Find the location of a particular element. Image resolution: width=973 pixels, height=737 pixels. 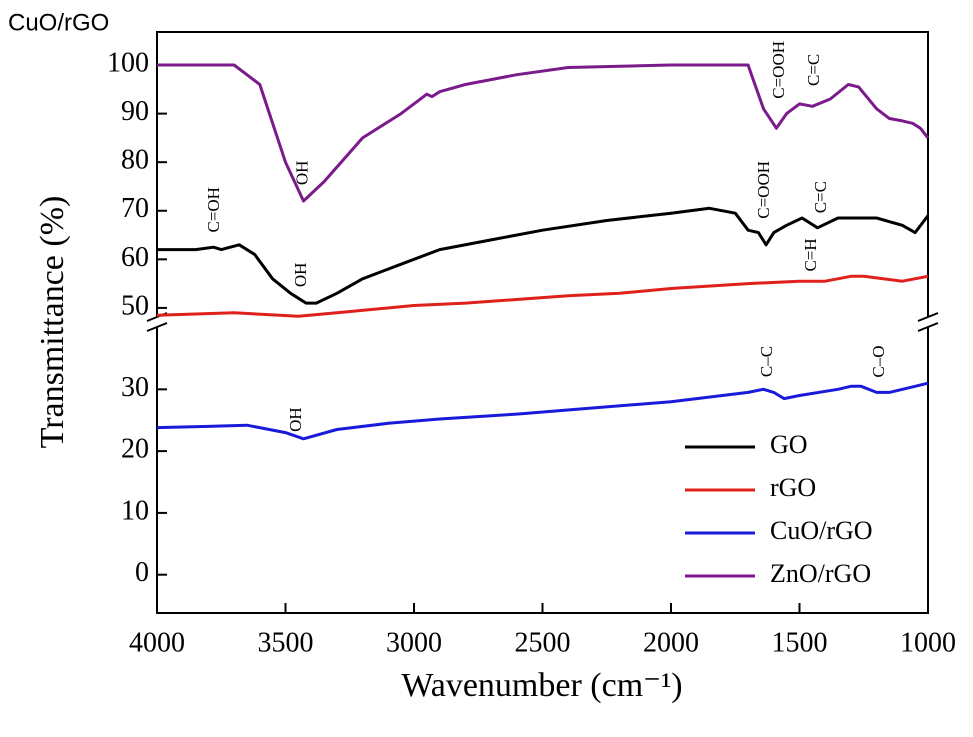

y-tick-label: 90 is located at coordinates (135, 111).